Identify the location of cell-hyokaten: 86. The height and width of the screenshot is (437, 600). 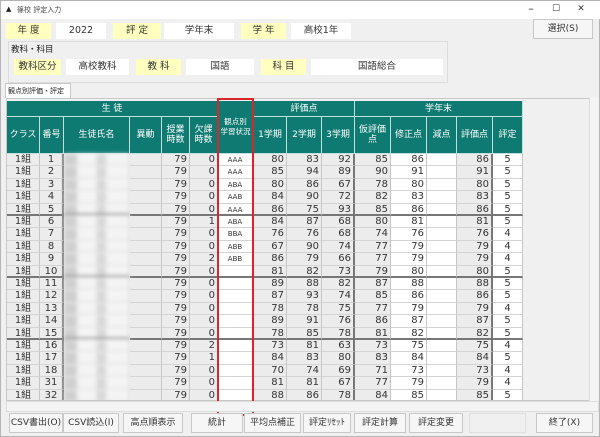
(475, 209).